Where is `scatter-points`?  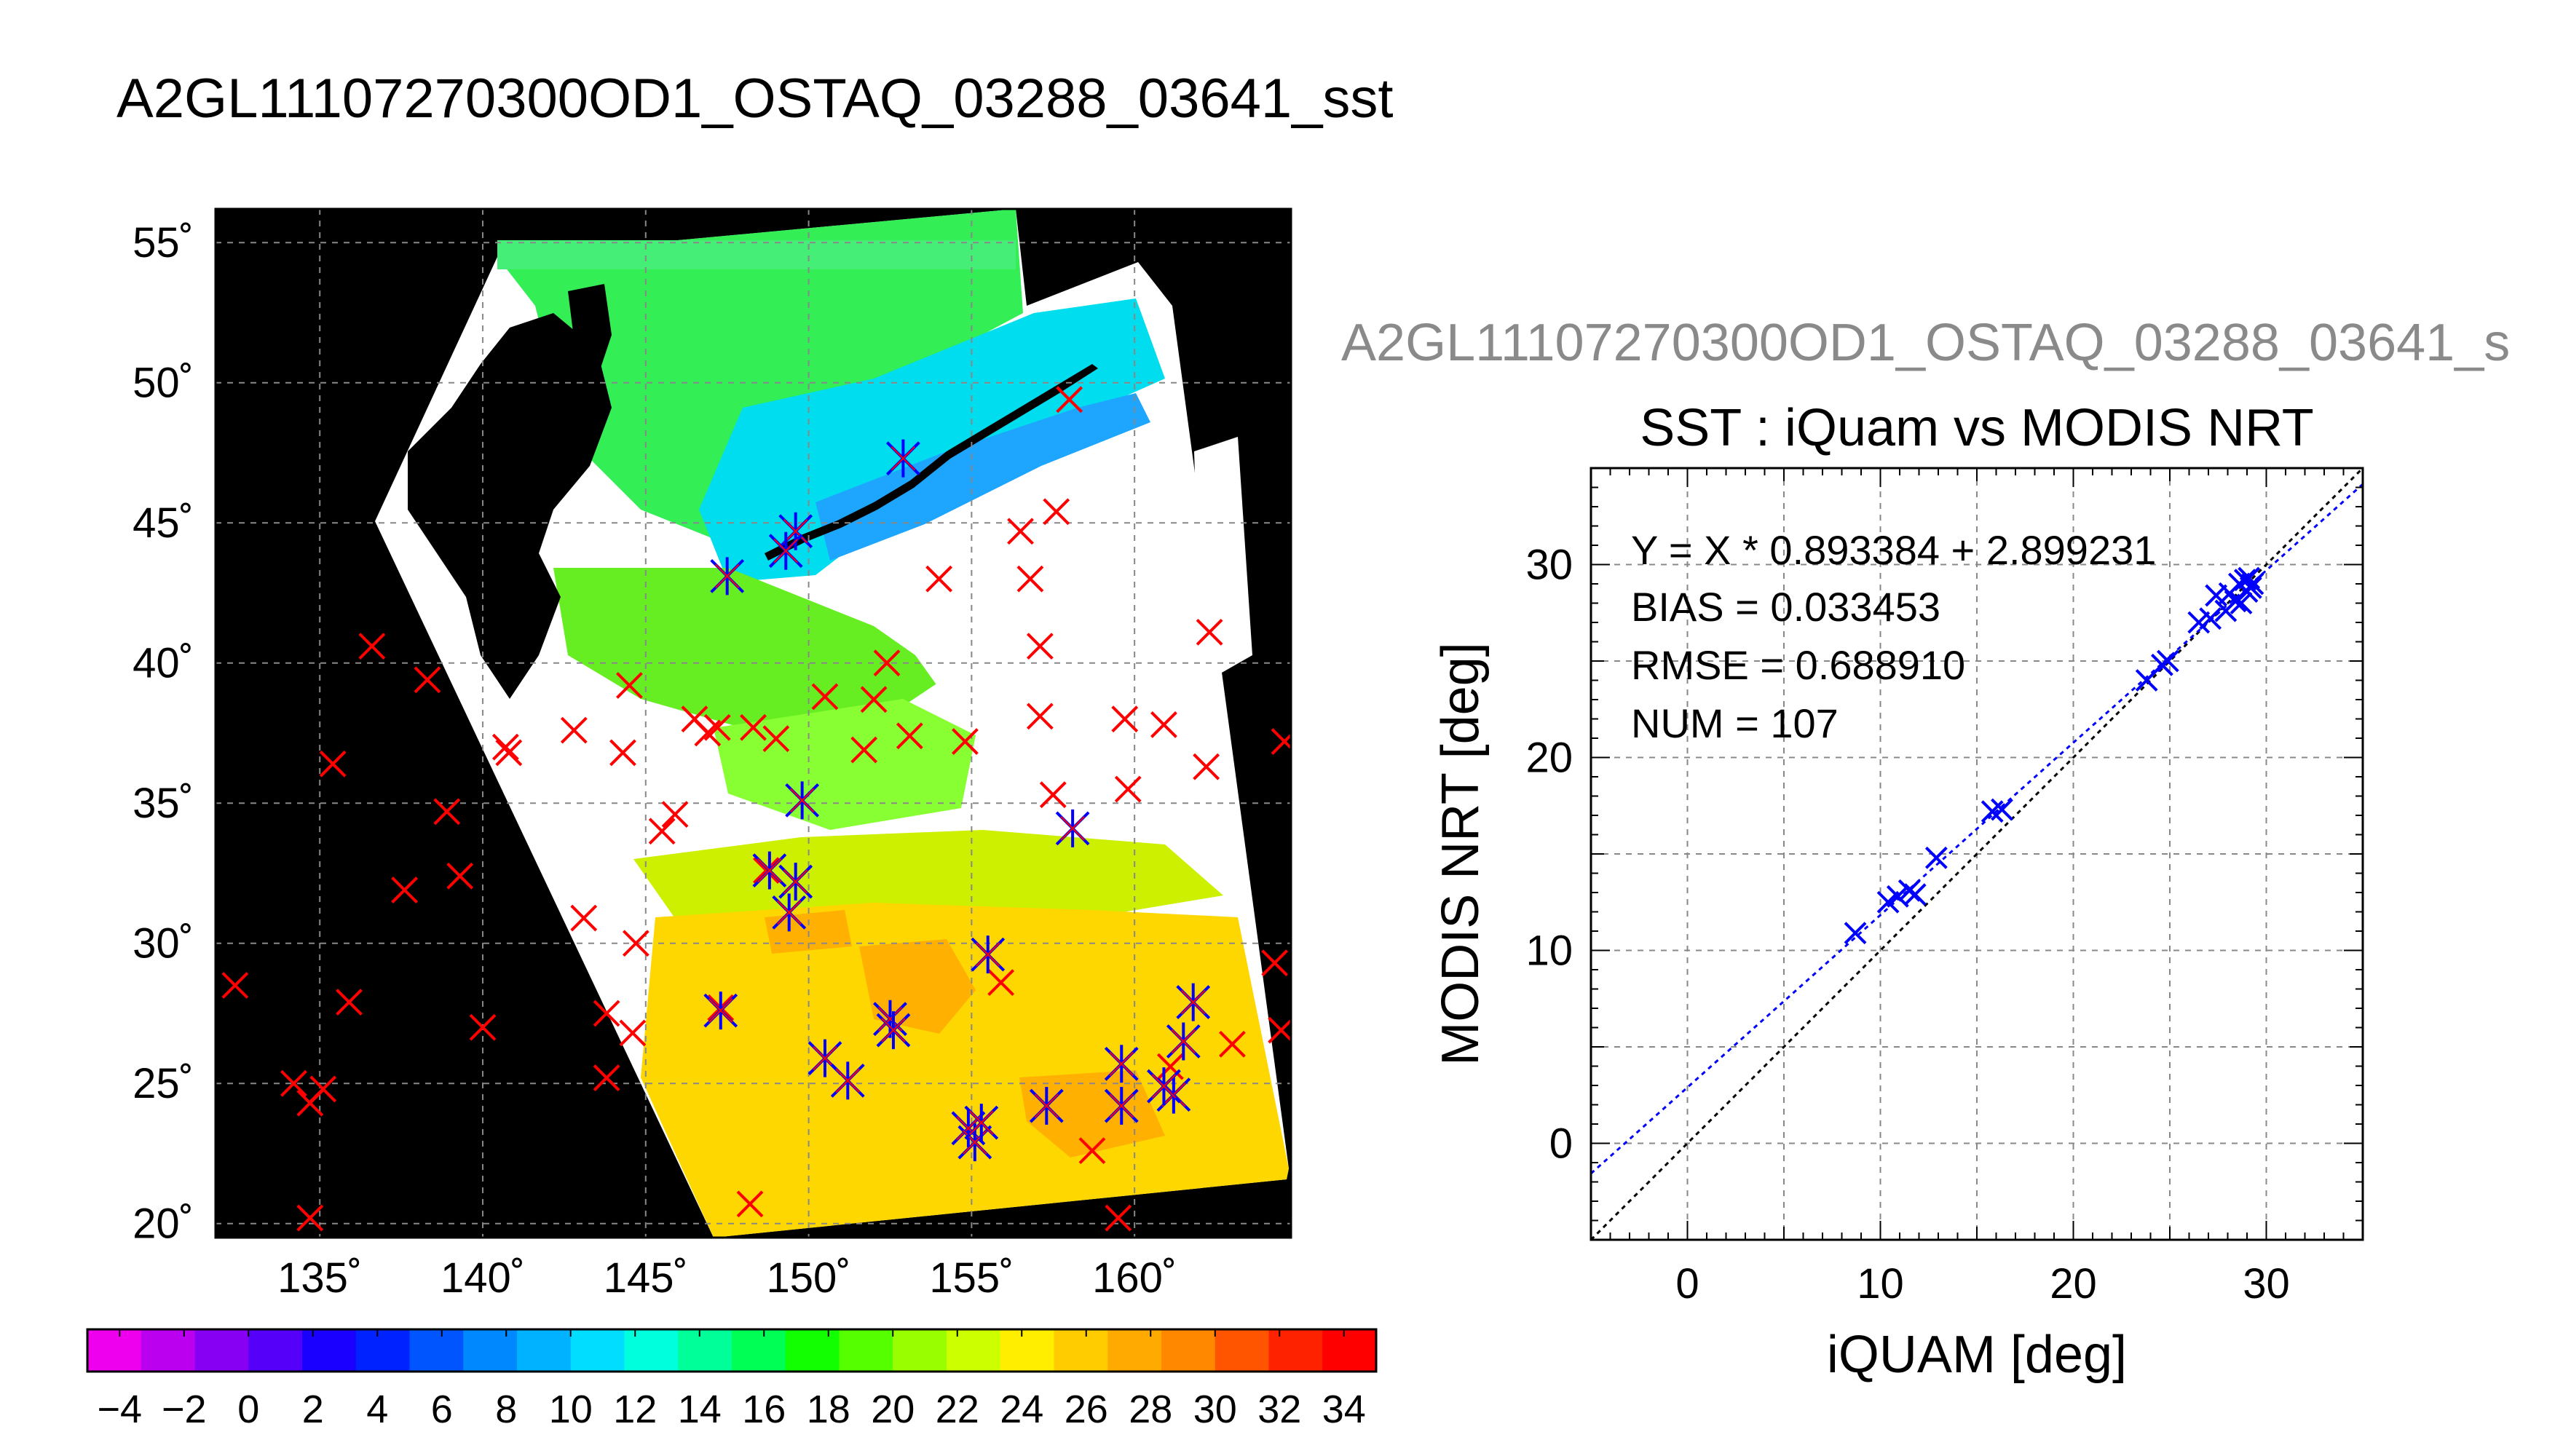 scatter-points is located at coordinates (2054, 755).